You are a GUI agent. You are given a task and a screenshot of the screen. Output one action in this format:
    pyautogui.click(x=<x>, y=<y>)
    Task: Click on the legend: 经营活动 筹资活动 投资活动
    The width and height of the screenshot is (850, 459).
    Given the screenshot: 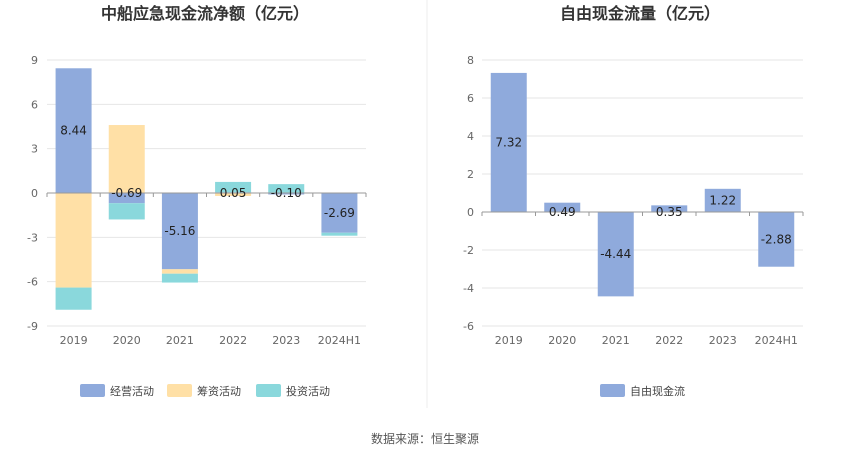 What is the action you would take?
    pyautogui.click(x=205, y=391)
    